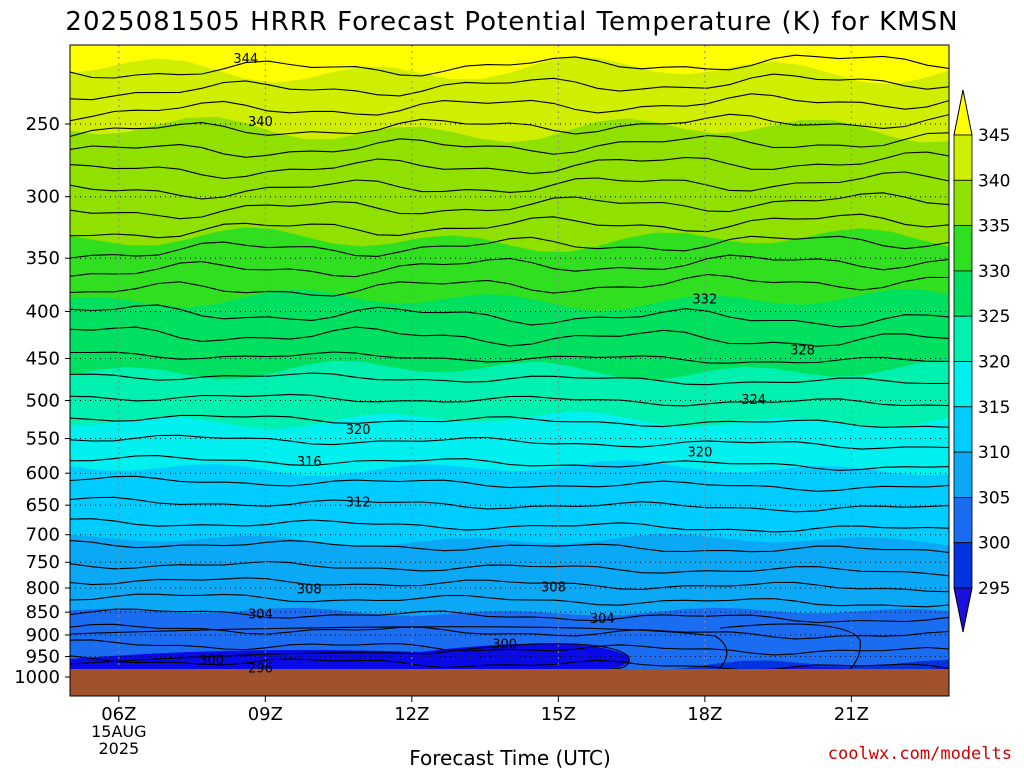 This screenshot has width=1024, height=768. What do you see at coordinates (265, 714) in the screenshot?
I see `x-tick-label: 09Z` at bounding box center [265, 714].